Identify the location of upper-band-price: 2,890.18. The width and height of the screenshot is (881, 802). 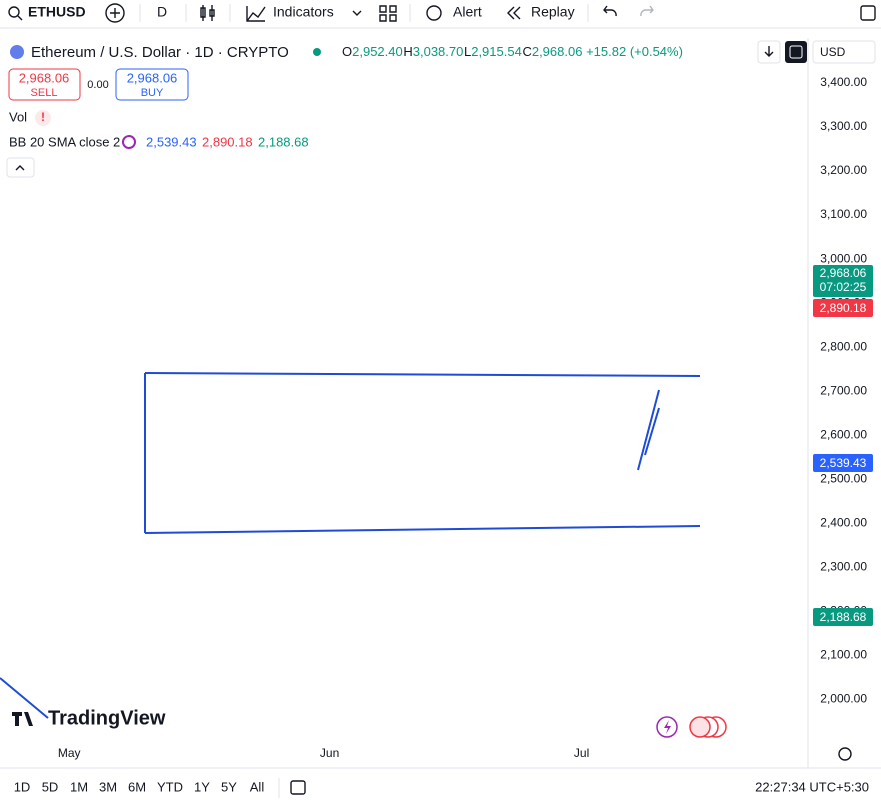
(843, 308).